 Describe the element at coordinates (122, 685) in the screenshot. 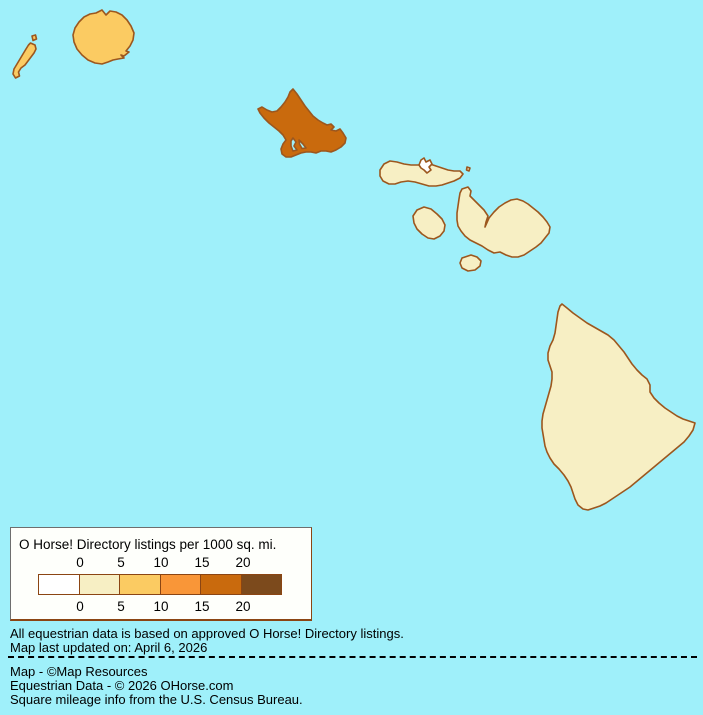

I see `footnote-equestrian-data-credit: Equestrian Data - © 2026 OHorse.com` at that location.